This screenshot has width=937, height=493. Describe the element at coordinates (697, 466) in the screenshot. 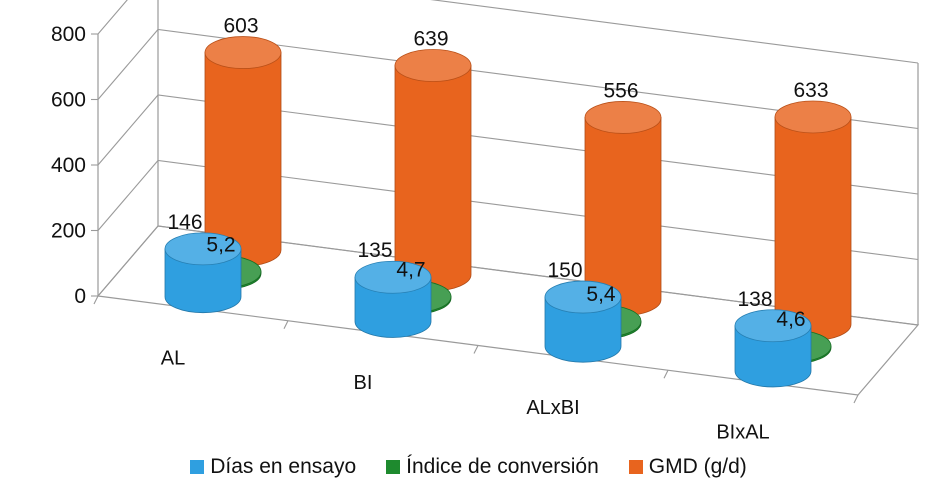

I see `legend-label-gmd: GMD (g/d)` at that location.